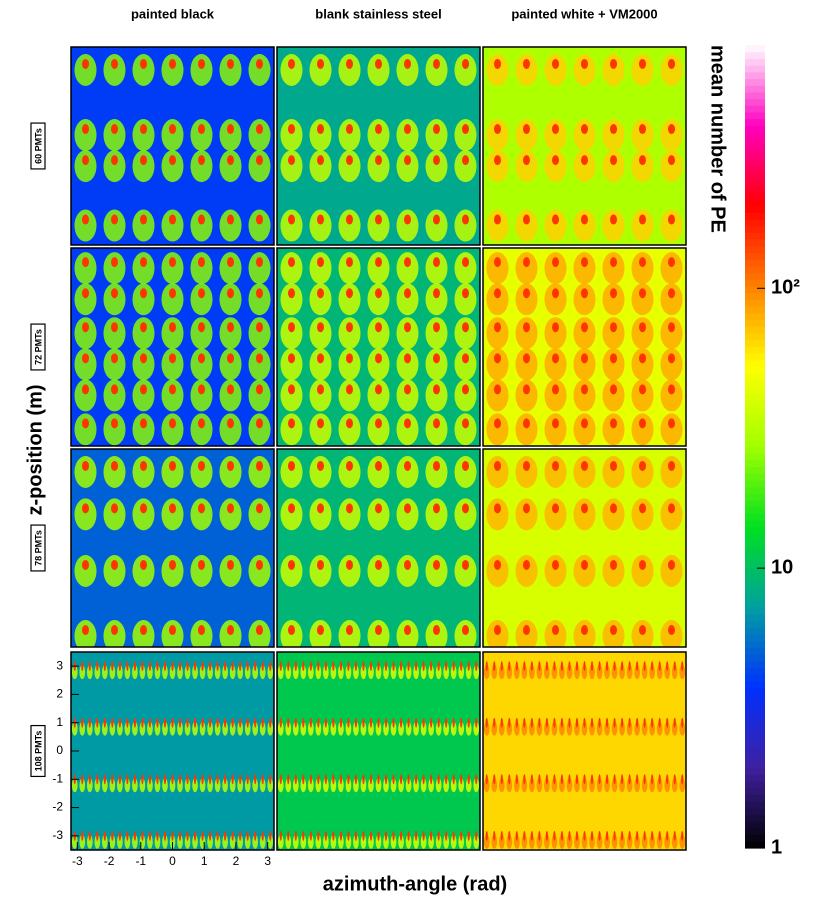 Image resolution: width=830 pixels, height=915 pixels. Describe the element at coordinates (776, 847) in the screenshot. I see `colorbar-tick-label: 1` at that location.